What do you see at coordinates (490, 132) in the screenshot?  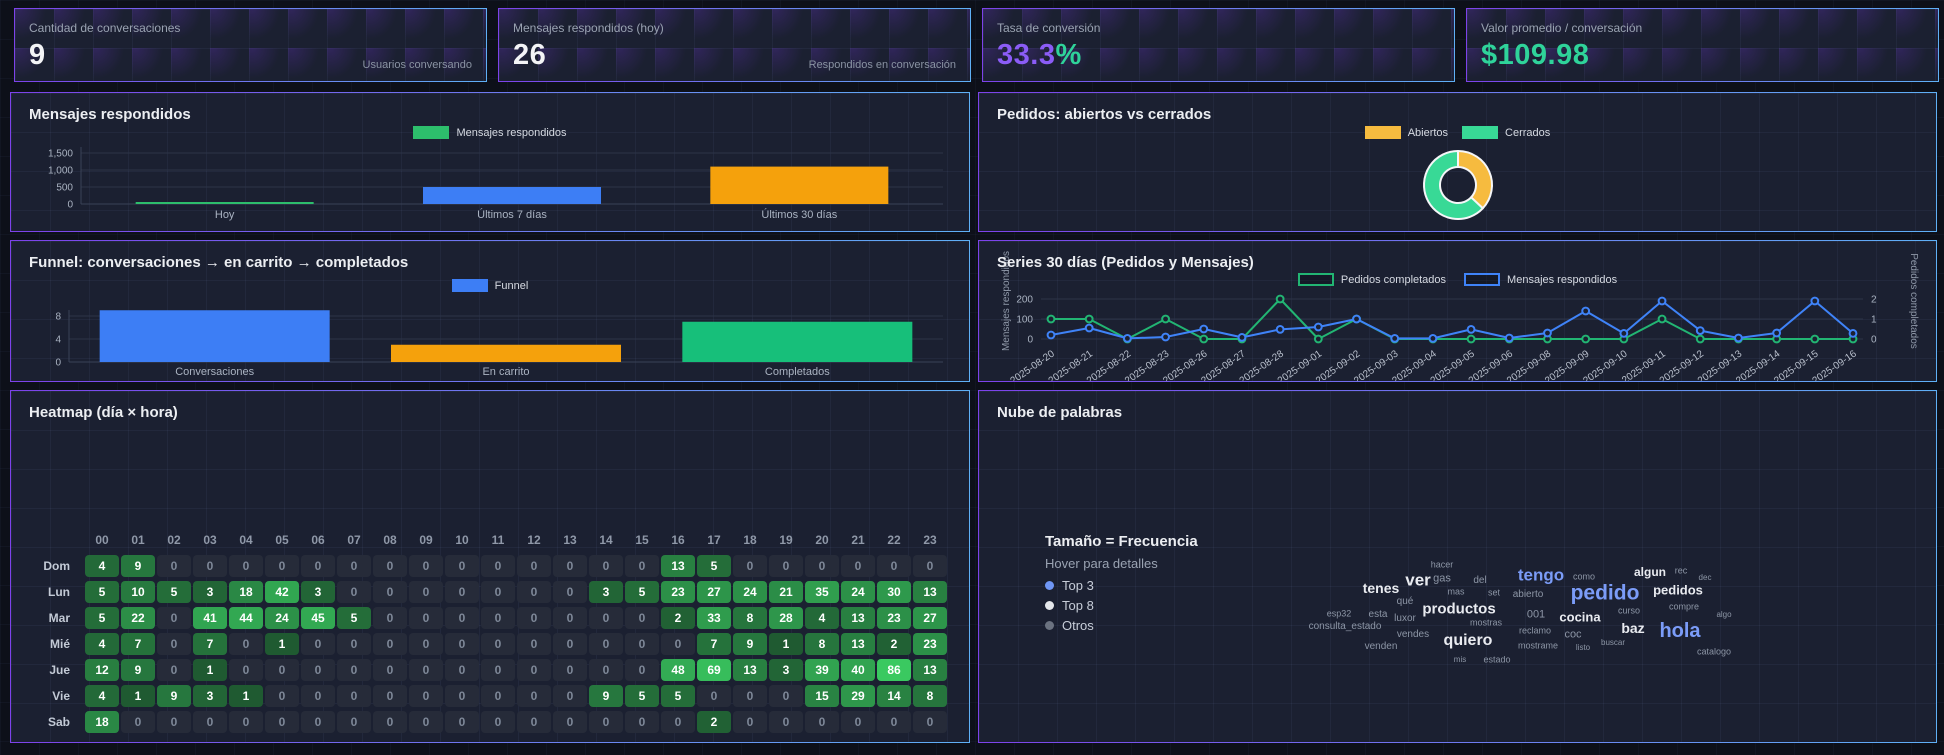 I see `legend-item: Mensajes respondidos` at bounding box center [490, 132].